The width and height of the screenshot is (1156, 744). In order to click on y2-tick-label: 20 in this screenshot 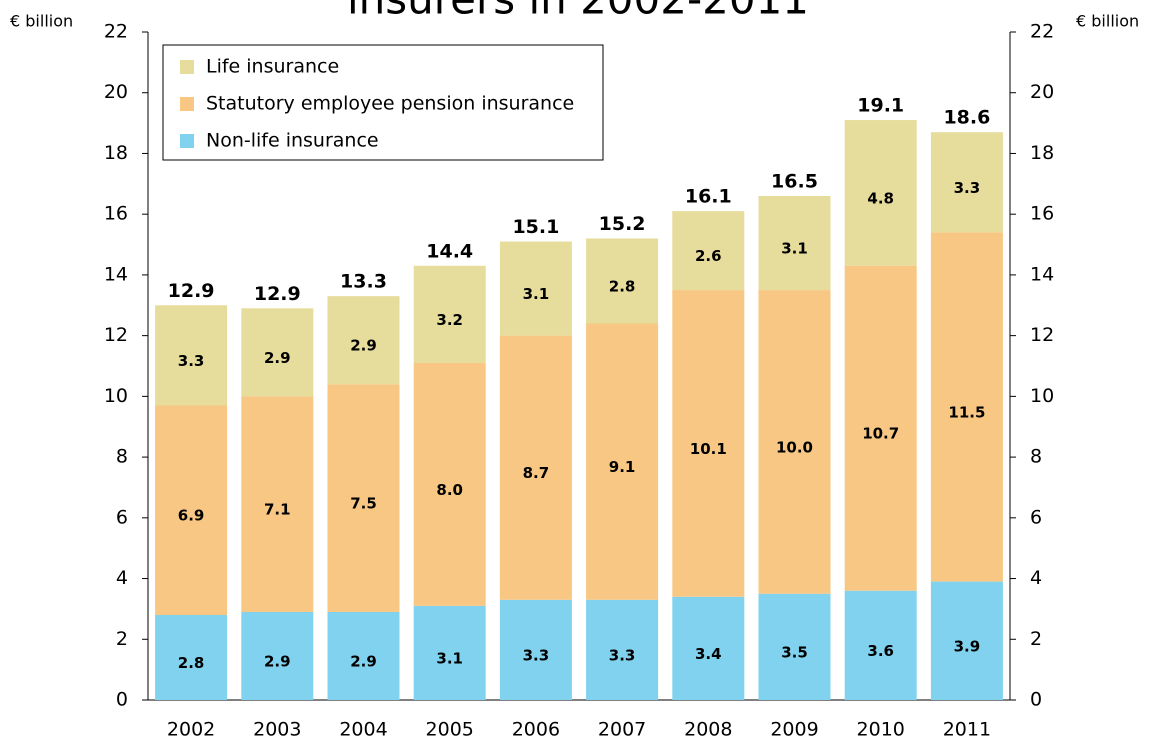, I will do `click(1042, 92)`.